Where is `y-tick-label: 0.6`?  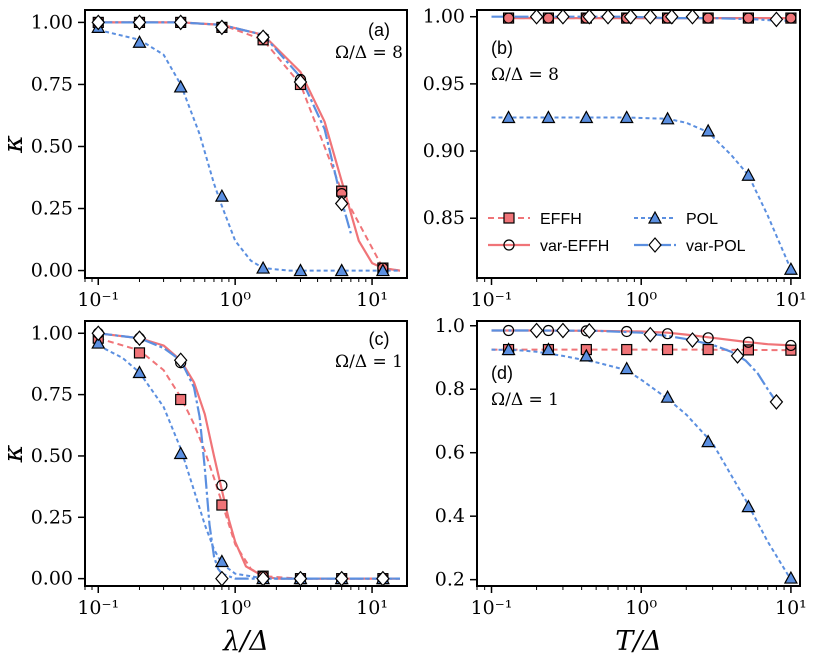
y-tick-label: 0.6 is located at coordinates (450, 453).